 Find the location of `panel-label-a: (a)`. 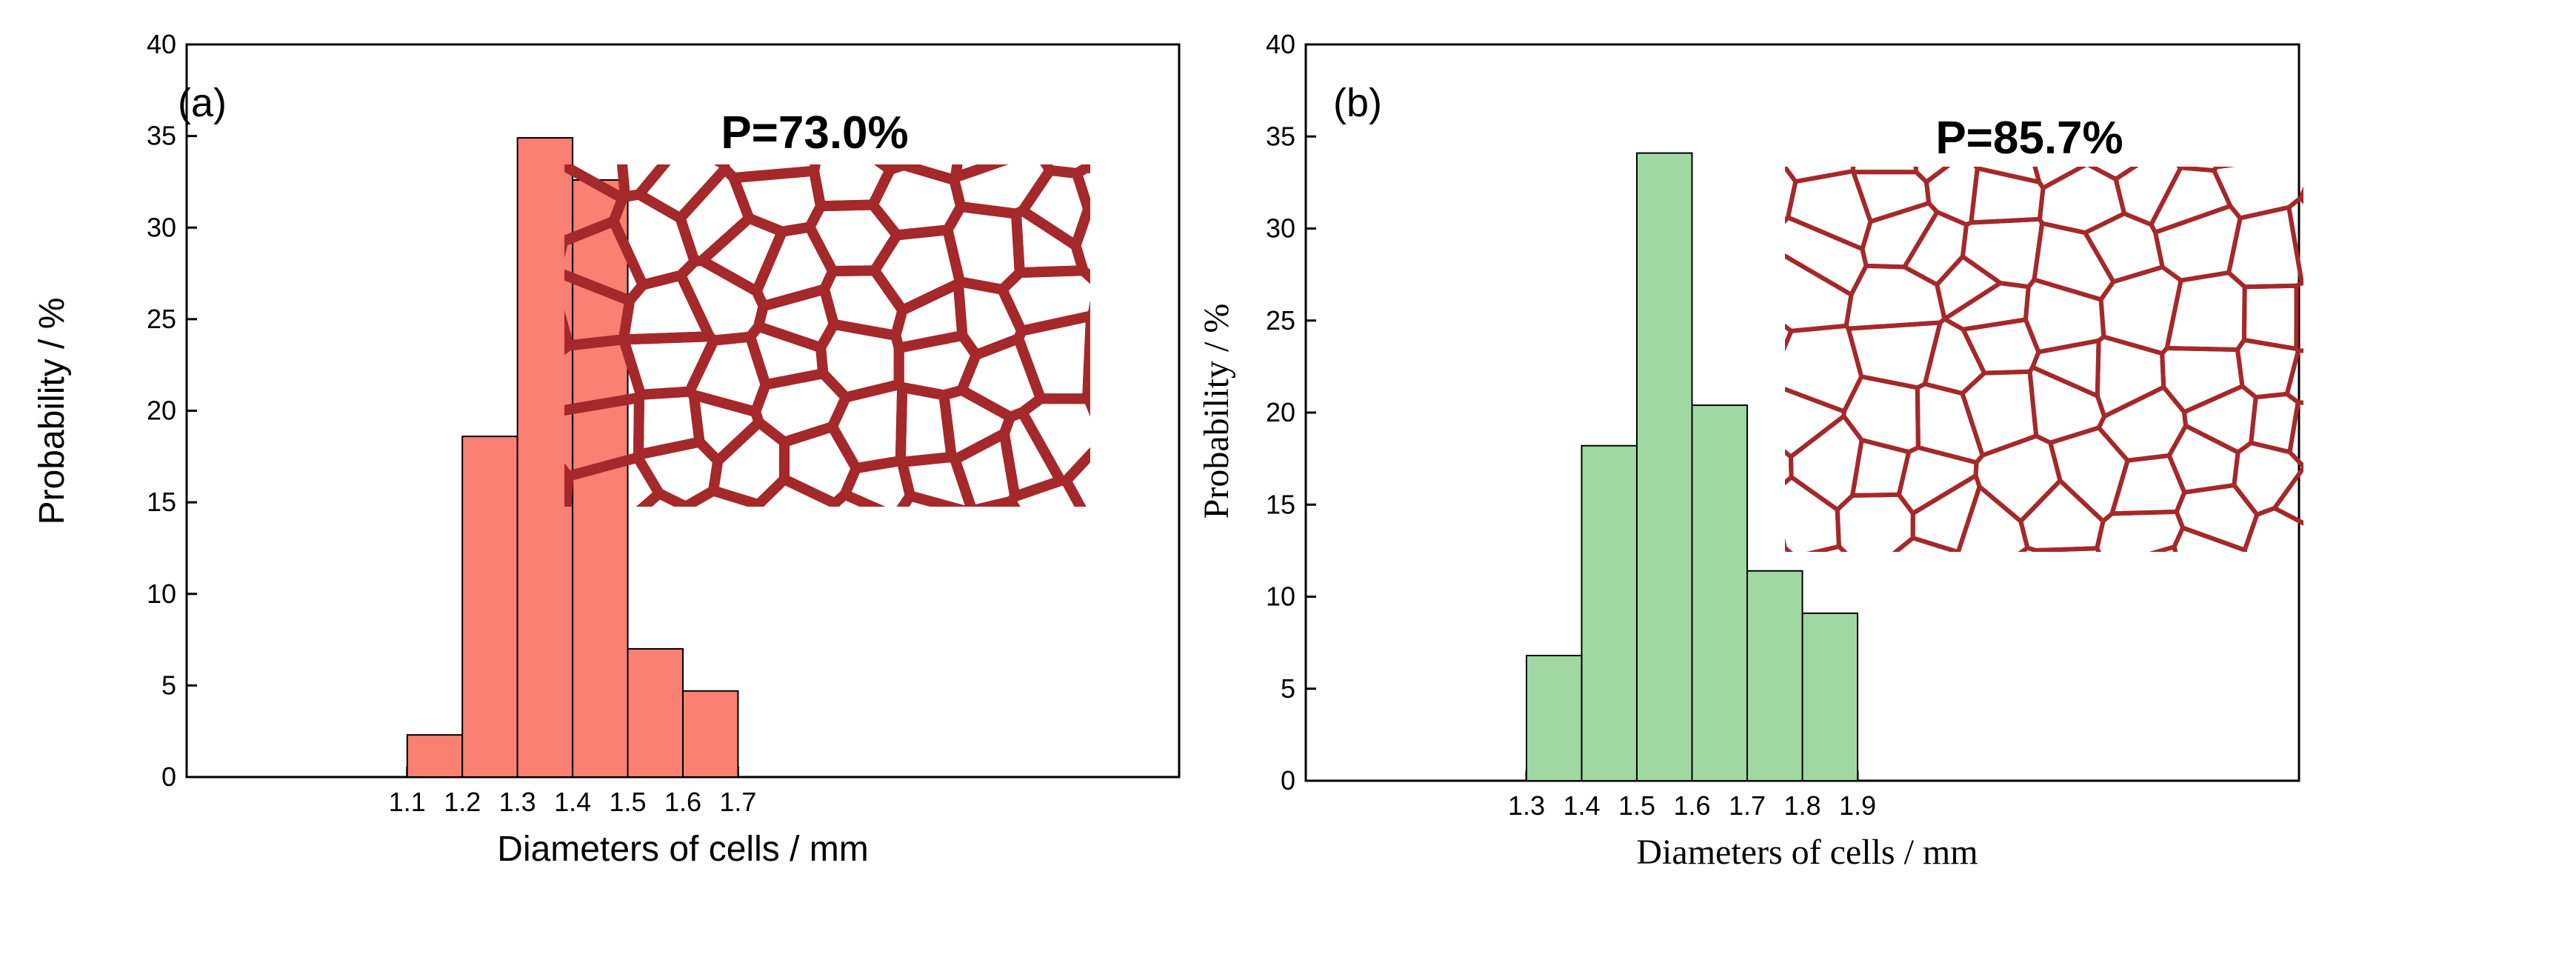

panel-label-a: (a) is located at coordinates (202, 103).